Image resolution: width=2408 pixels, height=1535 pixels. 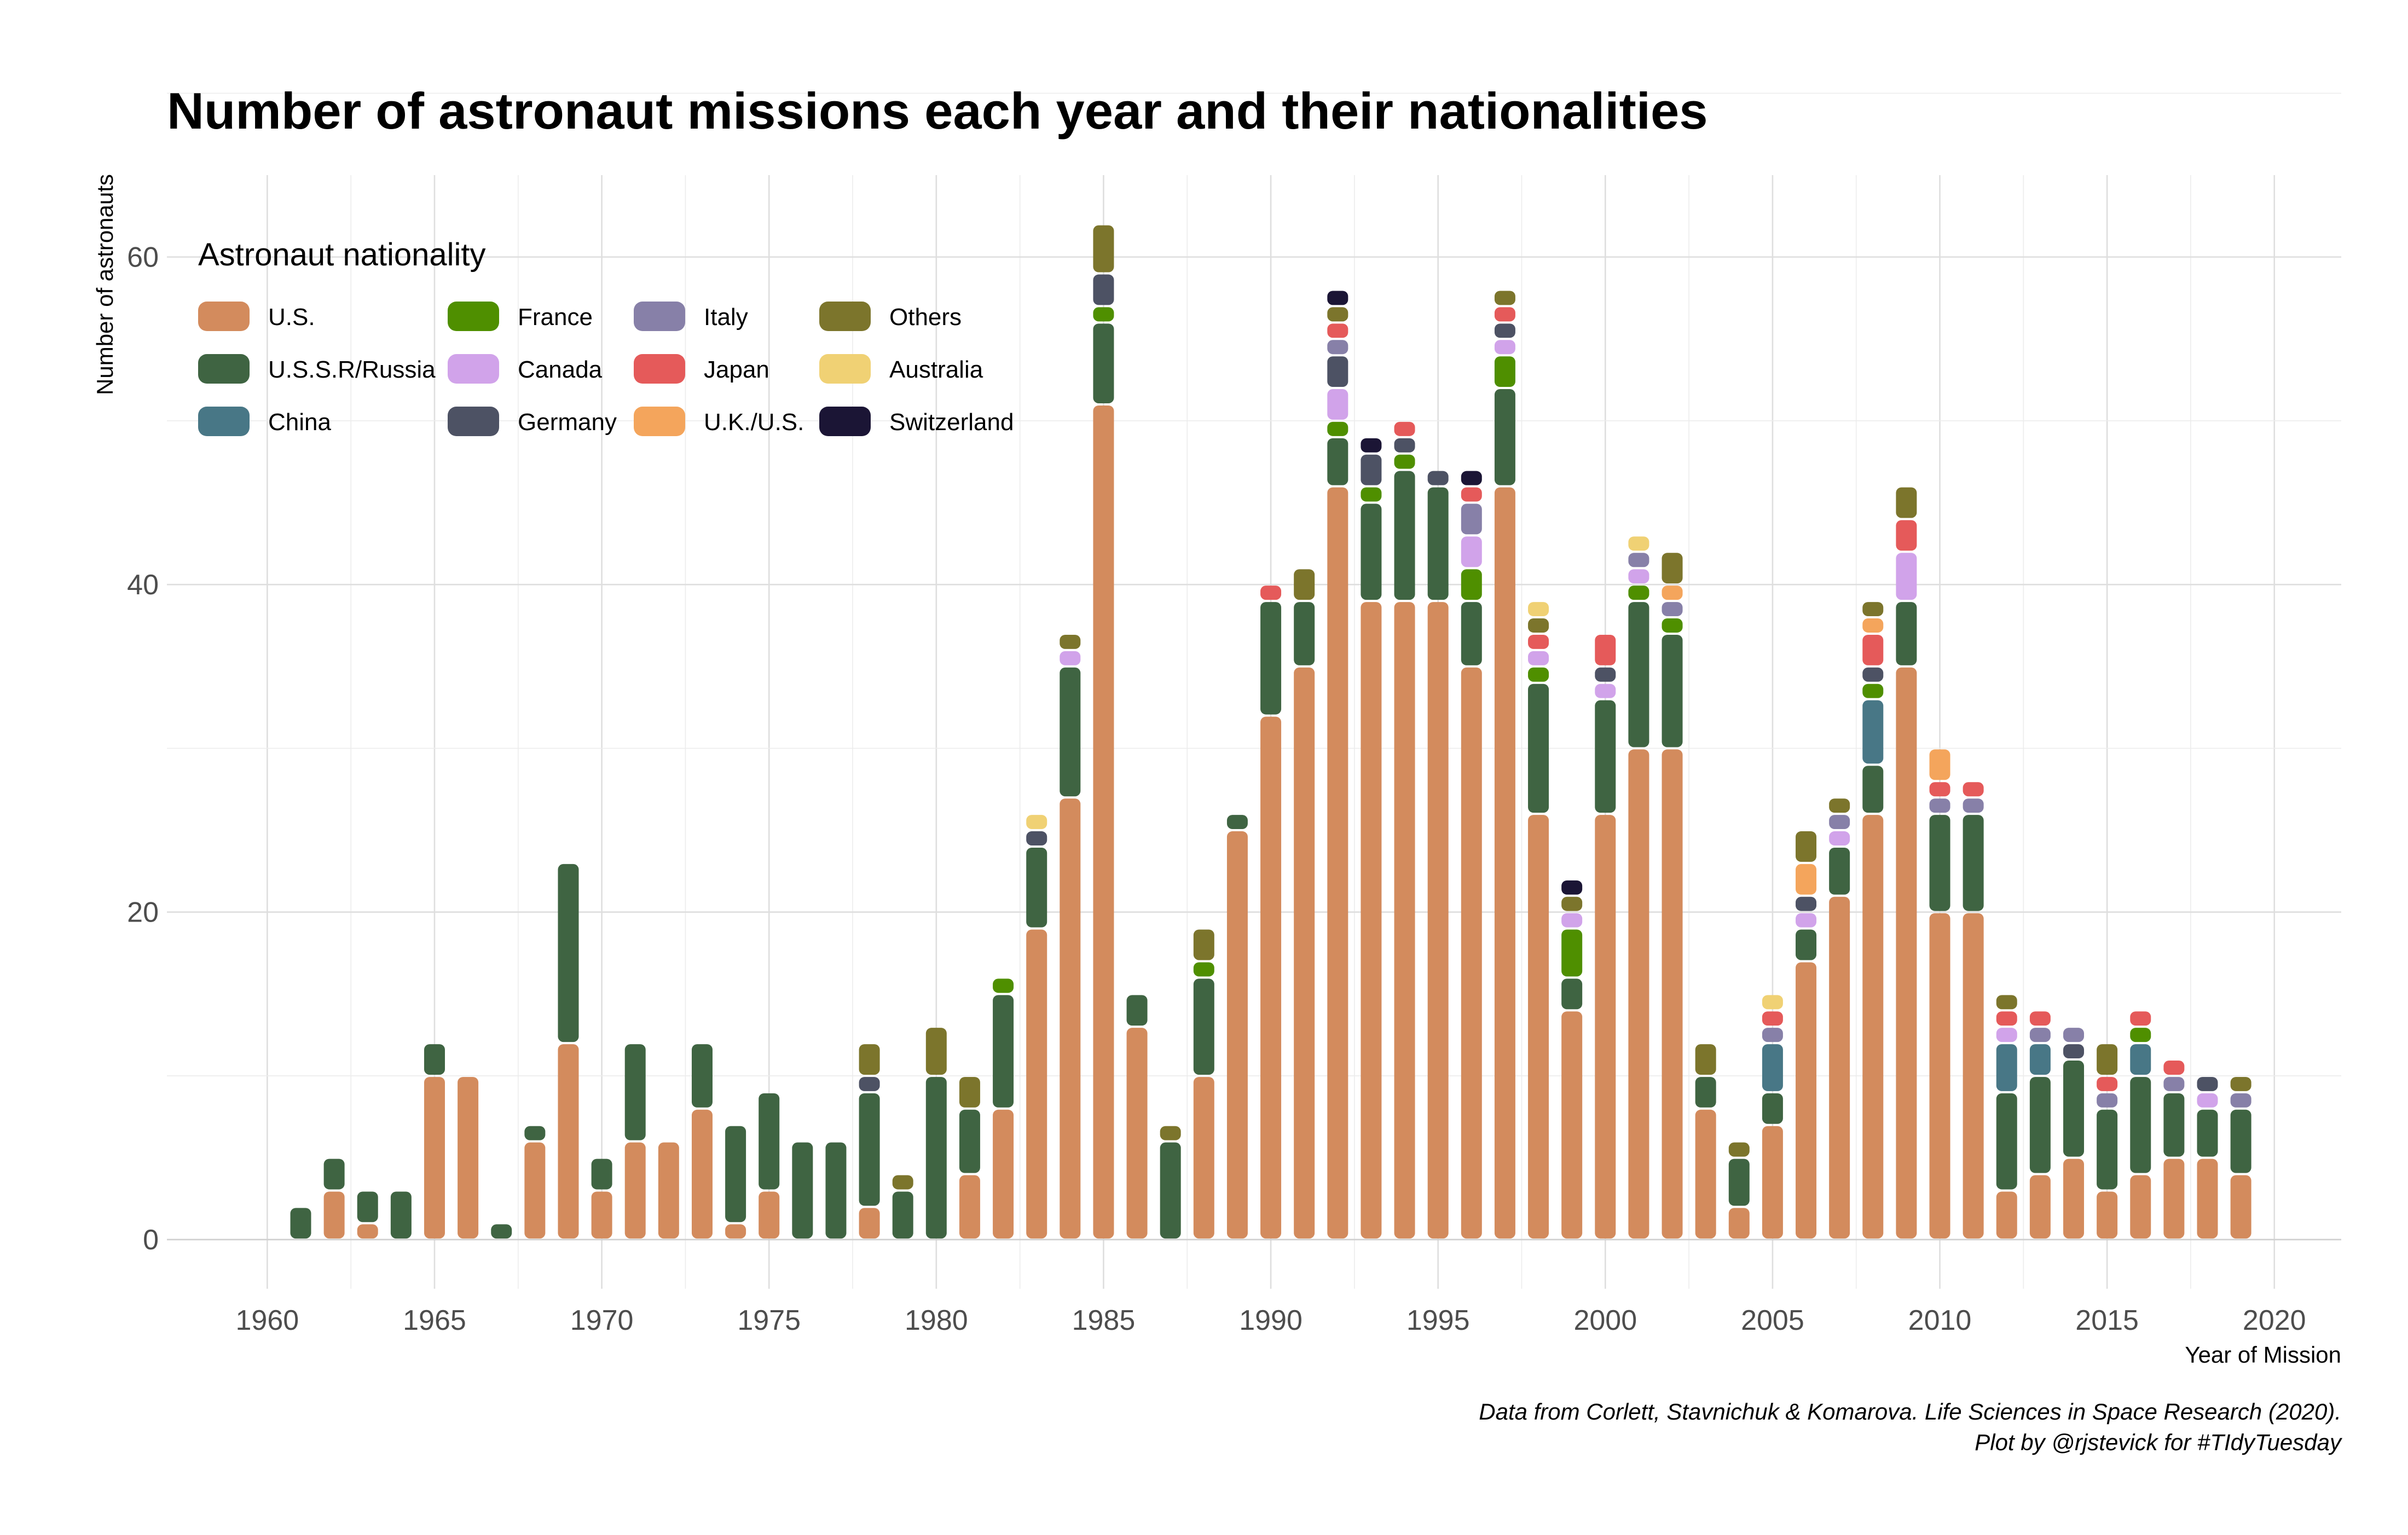 What do you see at coordinates (352, 369) in the screenshot?
I see `legend-label-u-s-s-r-russia: U.S.S.R/Russia` at bounding box center [352, 369].